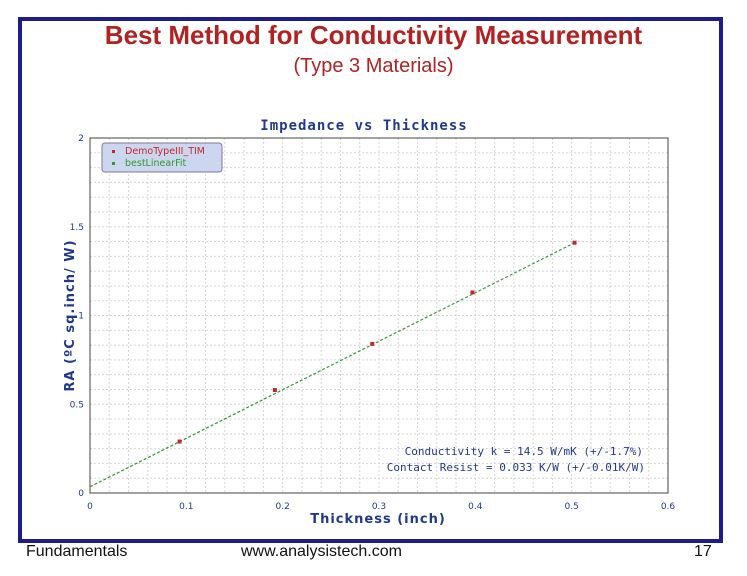  What do you see at coordinates (475, 507) in the screenshot?
I see `x-tick-label: 0.4` at bounding box center [475, 507].